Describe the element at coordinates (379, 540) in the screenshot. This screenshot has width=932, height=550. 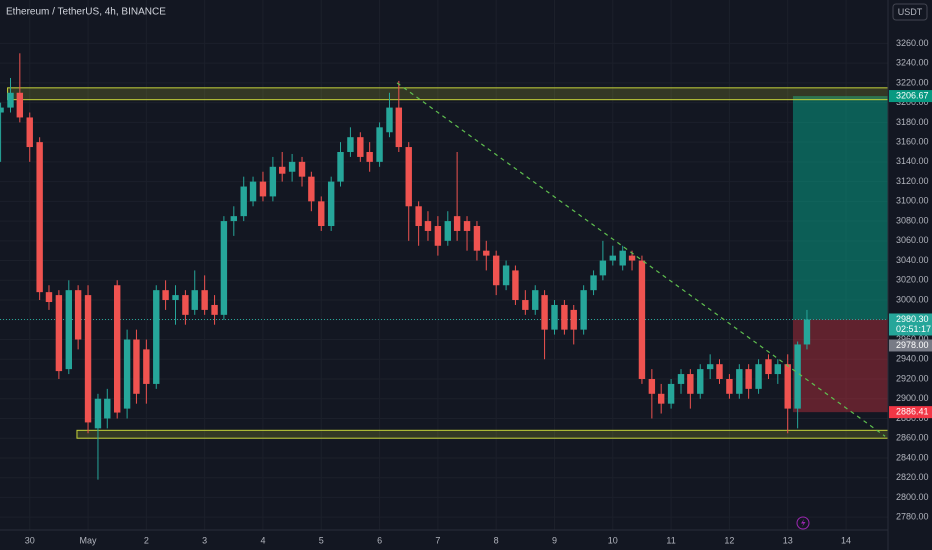
I see `x-tick-label: 6` at that location.